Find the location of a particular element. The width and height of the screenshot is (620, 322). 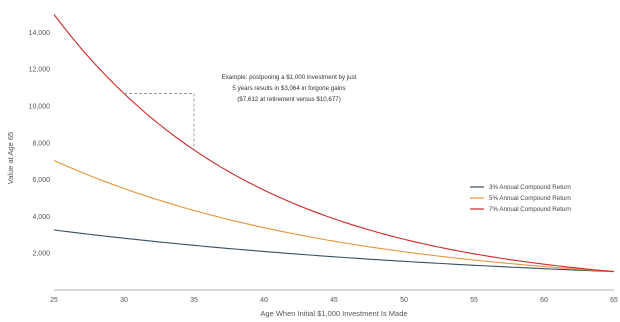

y-tick-label: 12,000 is located at coordinates (40, 70).